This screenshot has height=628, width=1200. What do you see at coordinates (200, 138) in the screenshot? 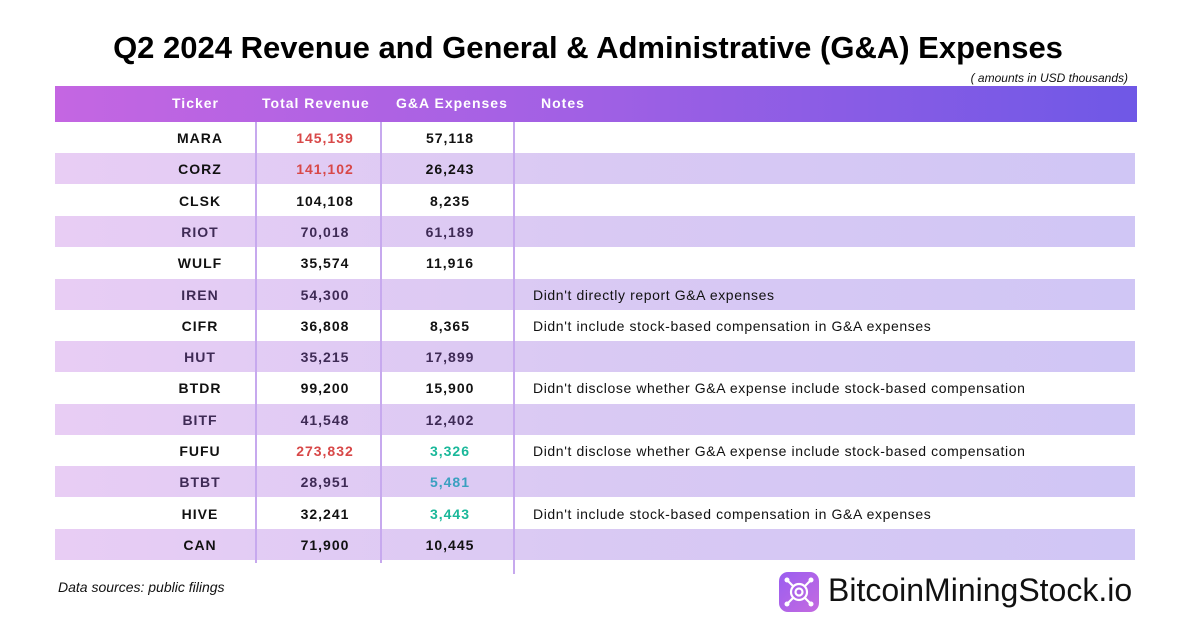
I see `ticker-cell: MARA` at bounding box center [200, 138].